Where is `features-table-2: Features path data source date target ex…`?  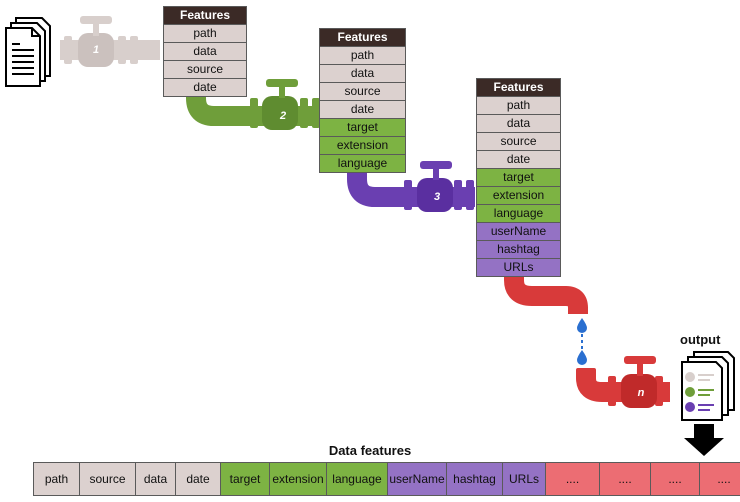
features-table-2: Features path data source date target ex… is located at coordinates (362, 100).